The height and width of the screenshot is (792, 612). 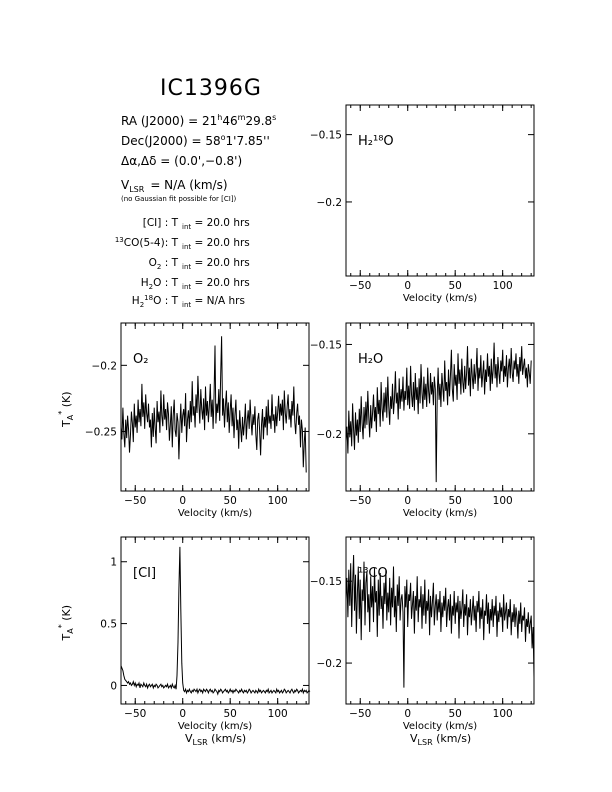 What do you see at coordinates (181, 161) in the screenshot?
I see `offset-line: Δα,Δδ = (0.0',−0.8')` at bounding box center [181, 161].